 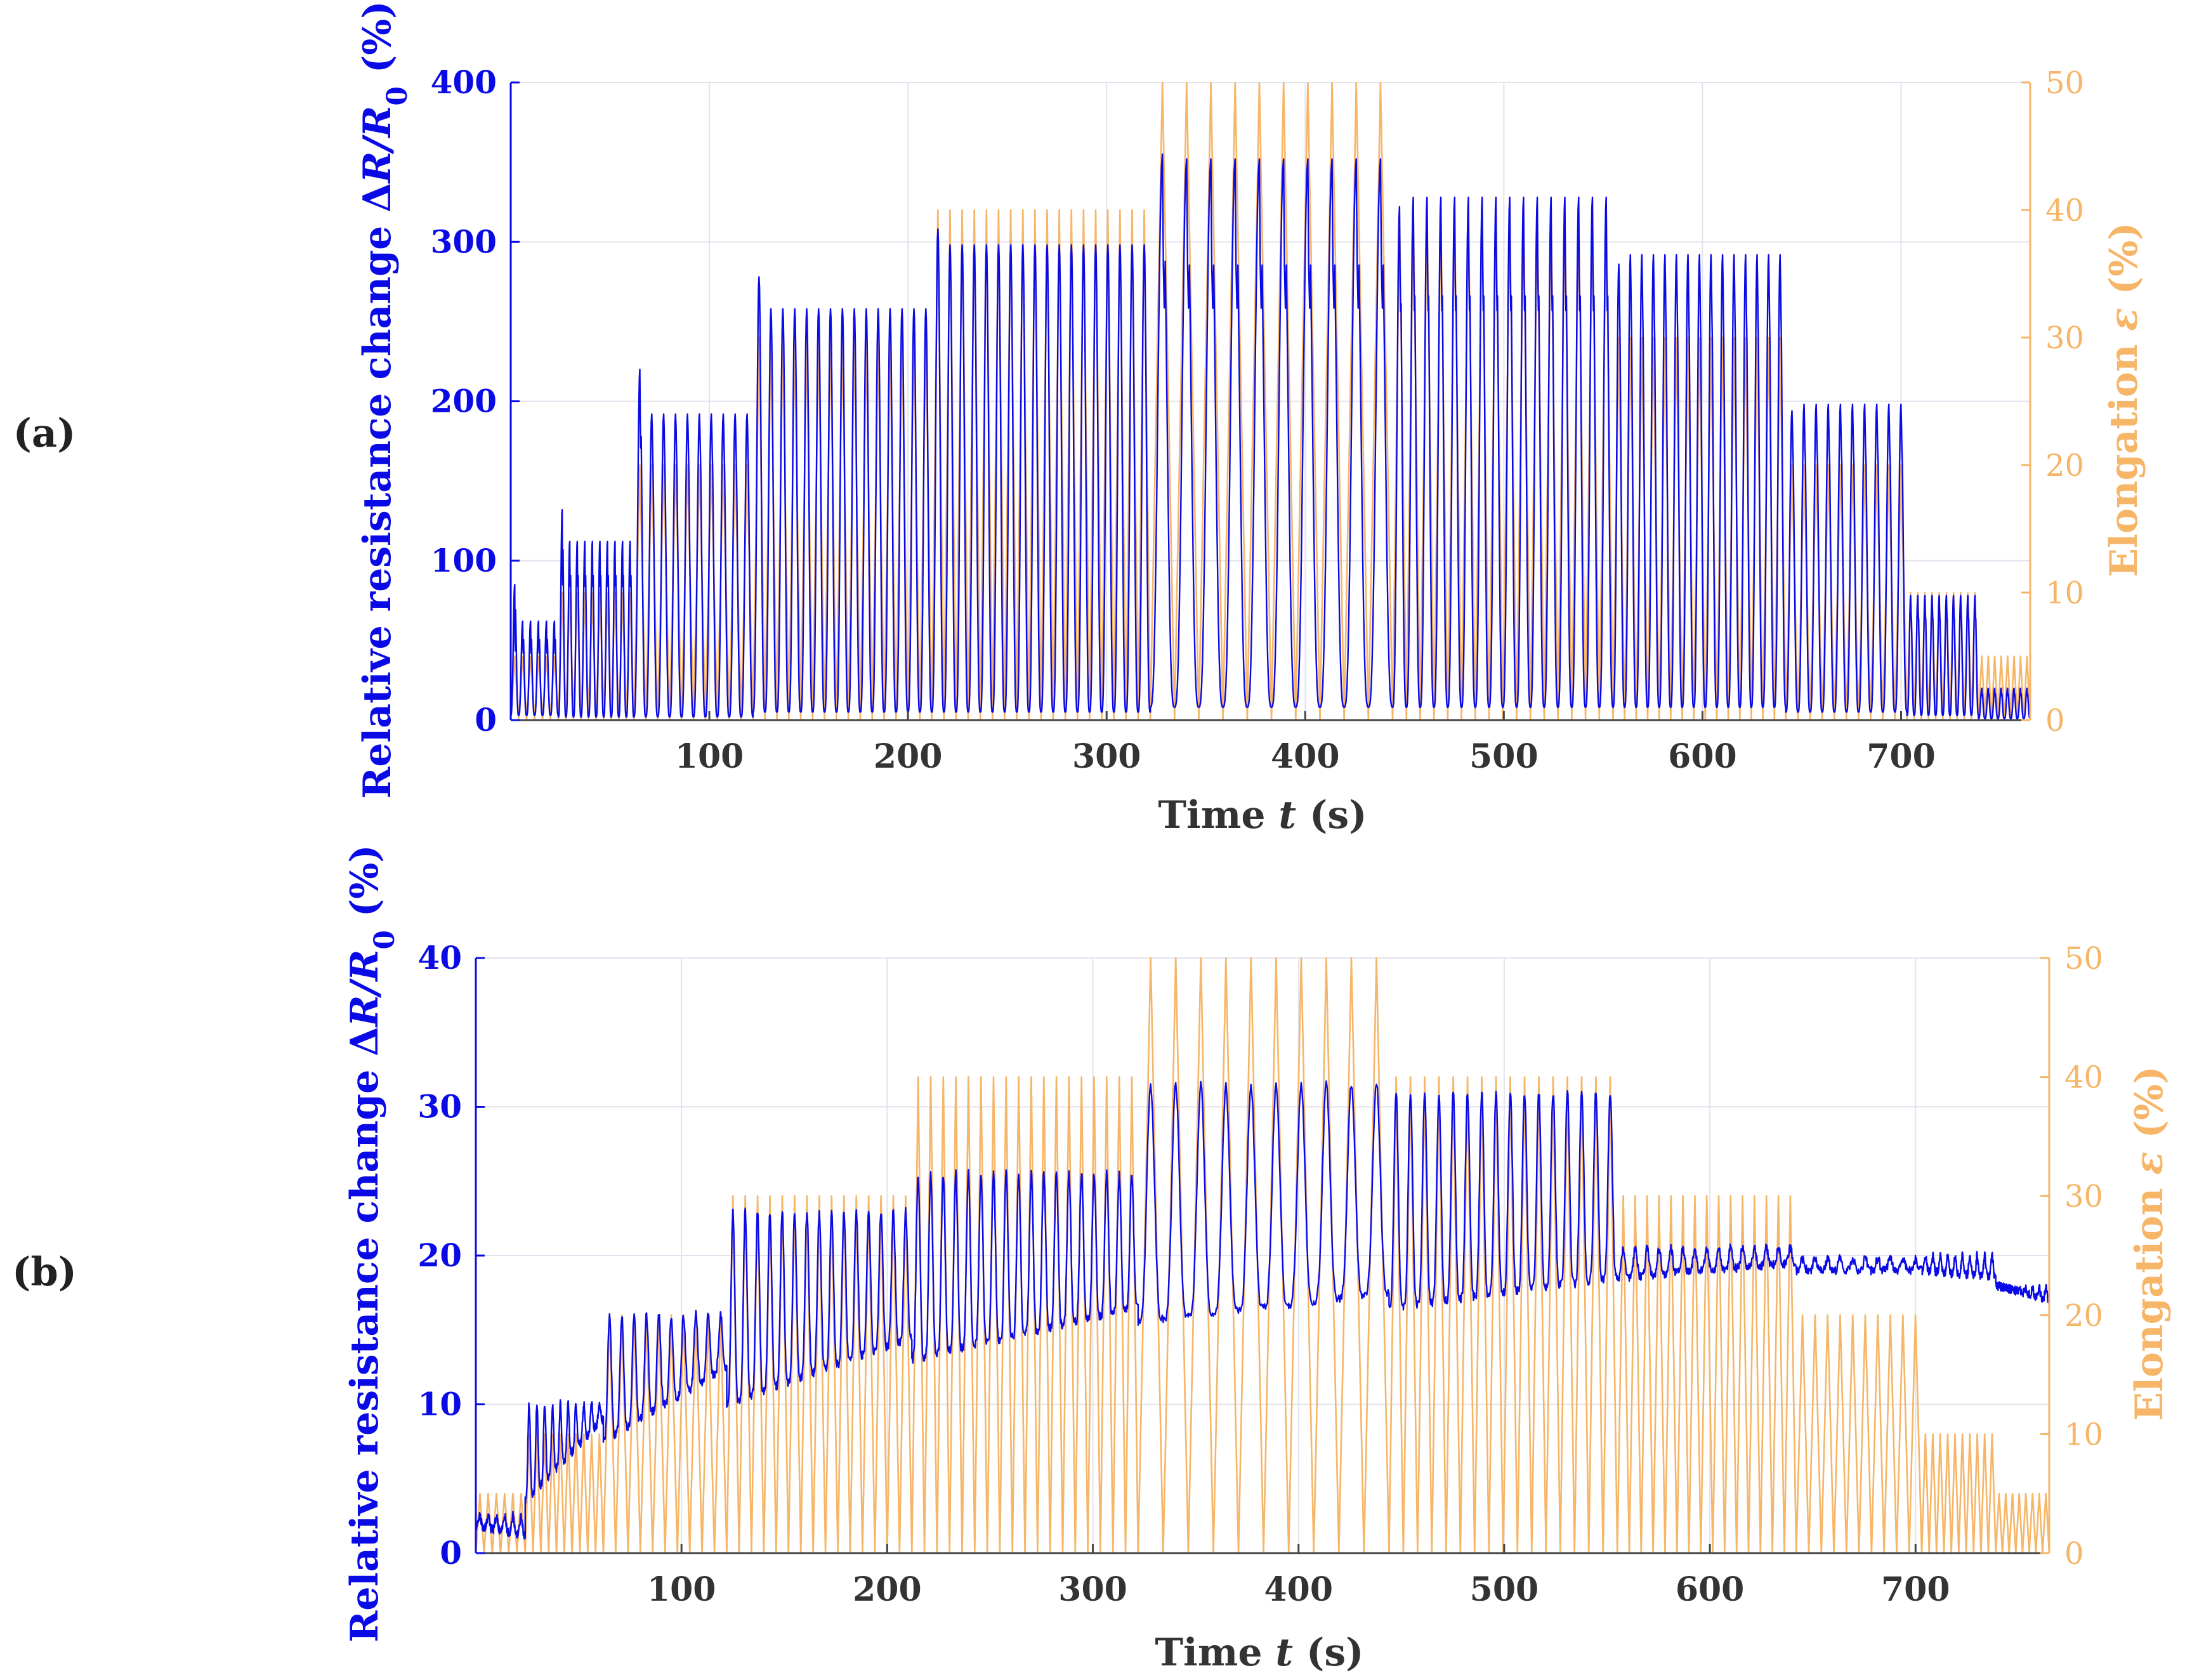 What do you see at coordinates (464, 560) in the screenshot?
I see `left-y-tick-label: 100` at bounding box center [464, 560].